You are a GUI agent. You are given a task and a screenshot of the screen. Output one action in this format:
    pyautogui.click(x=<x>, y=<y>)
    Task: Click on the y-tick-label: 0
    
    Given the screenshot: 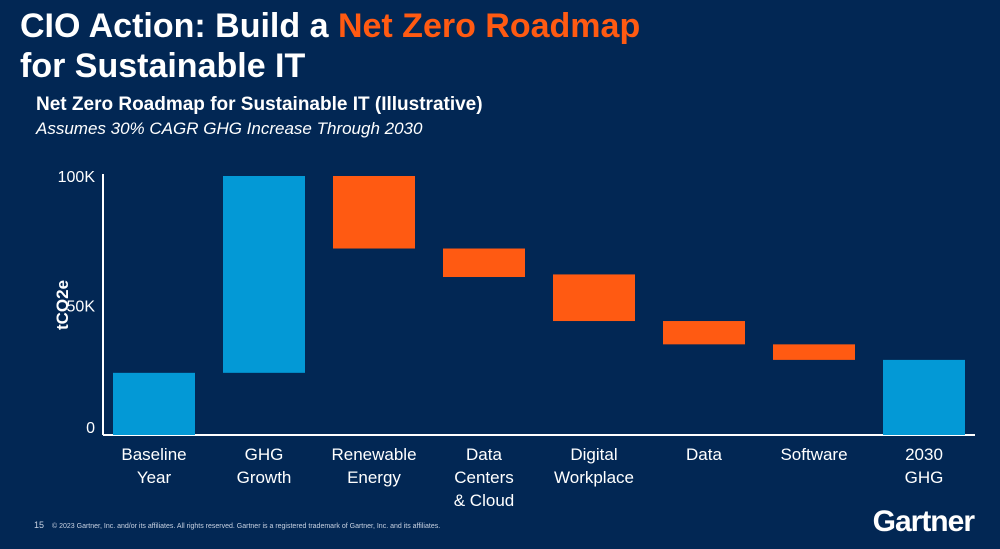 What is the action you would take?
    pyautogui.click(x=90, y=428)
    